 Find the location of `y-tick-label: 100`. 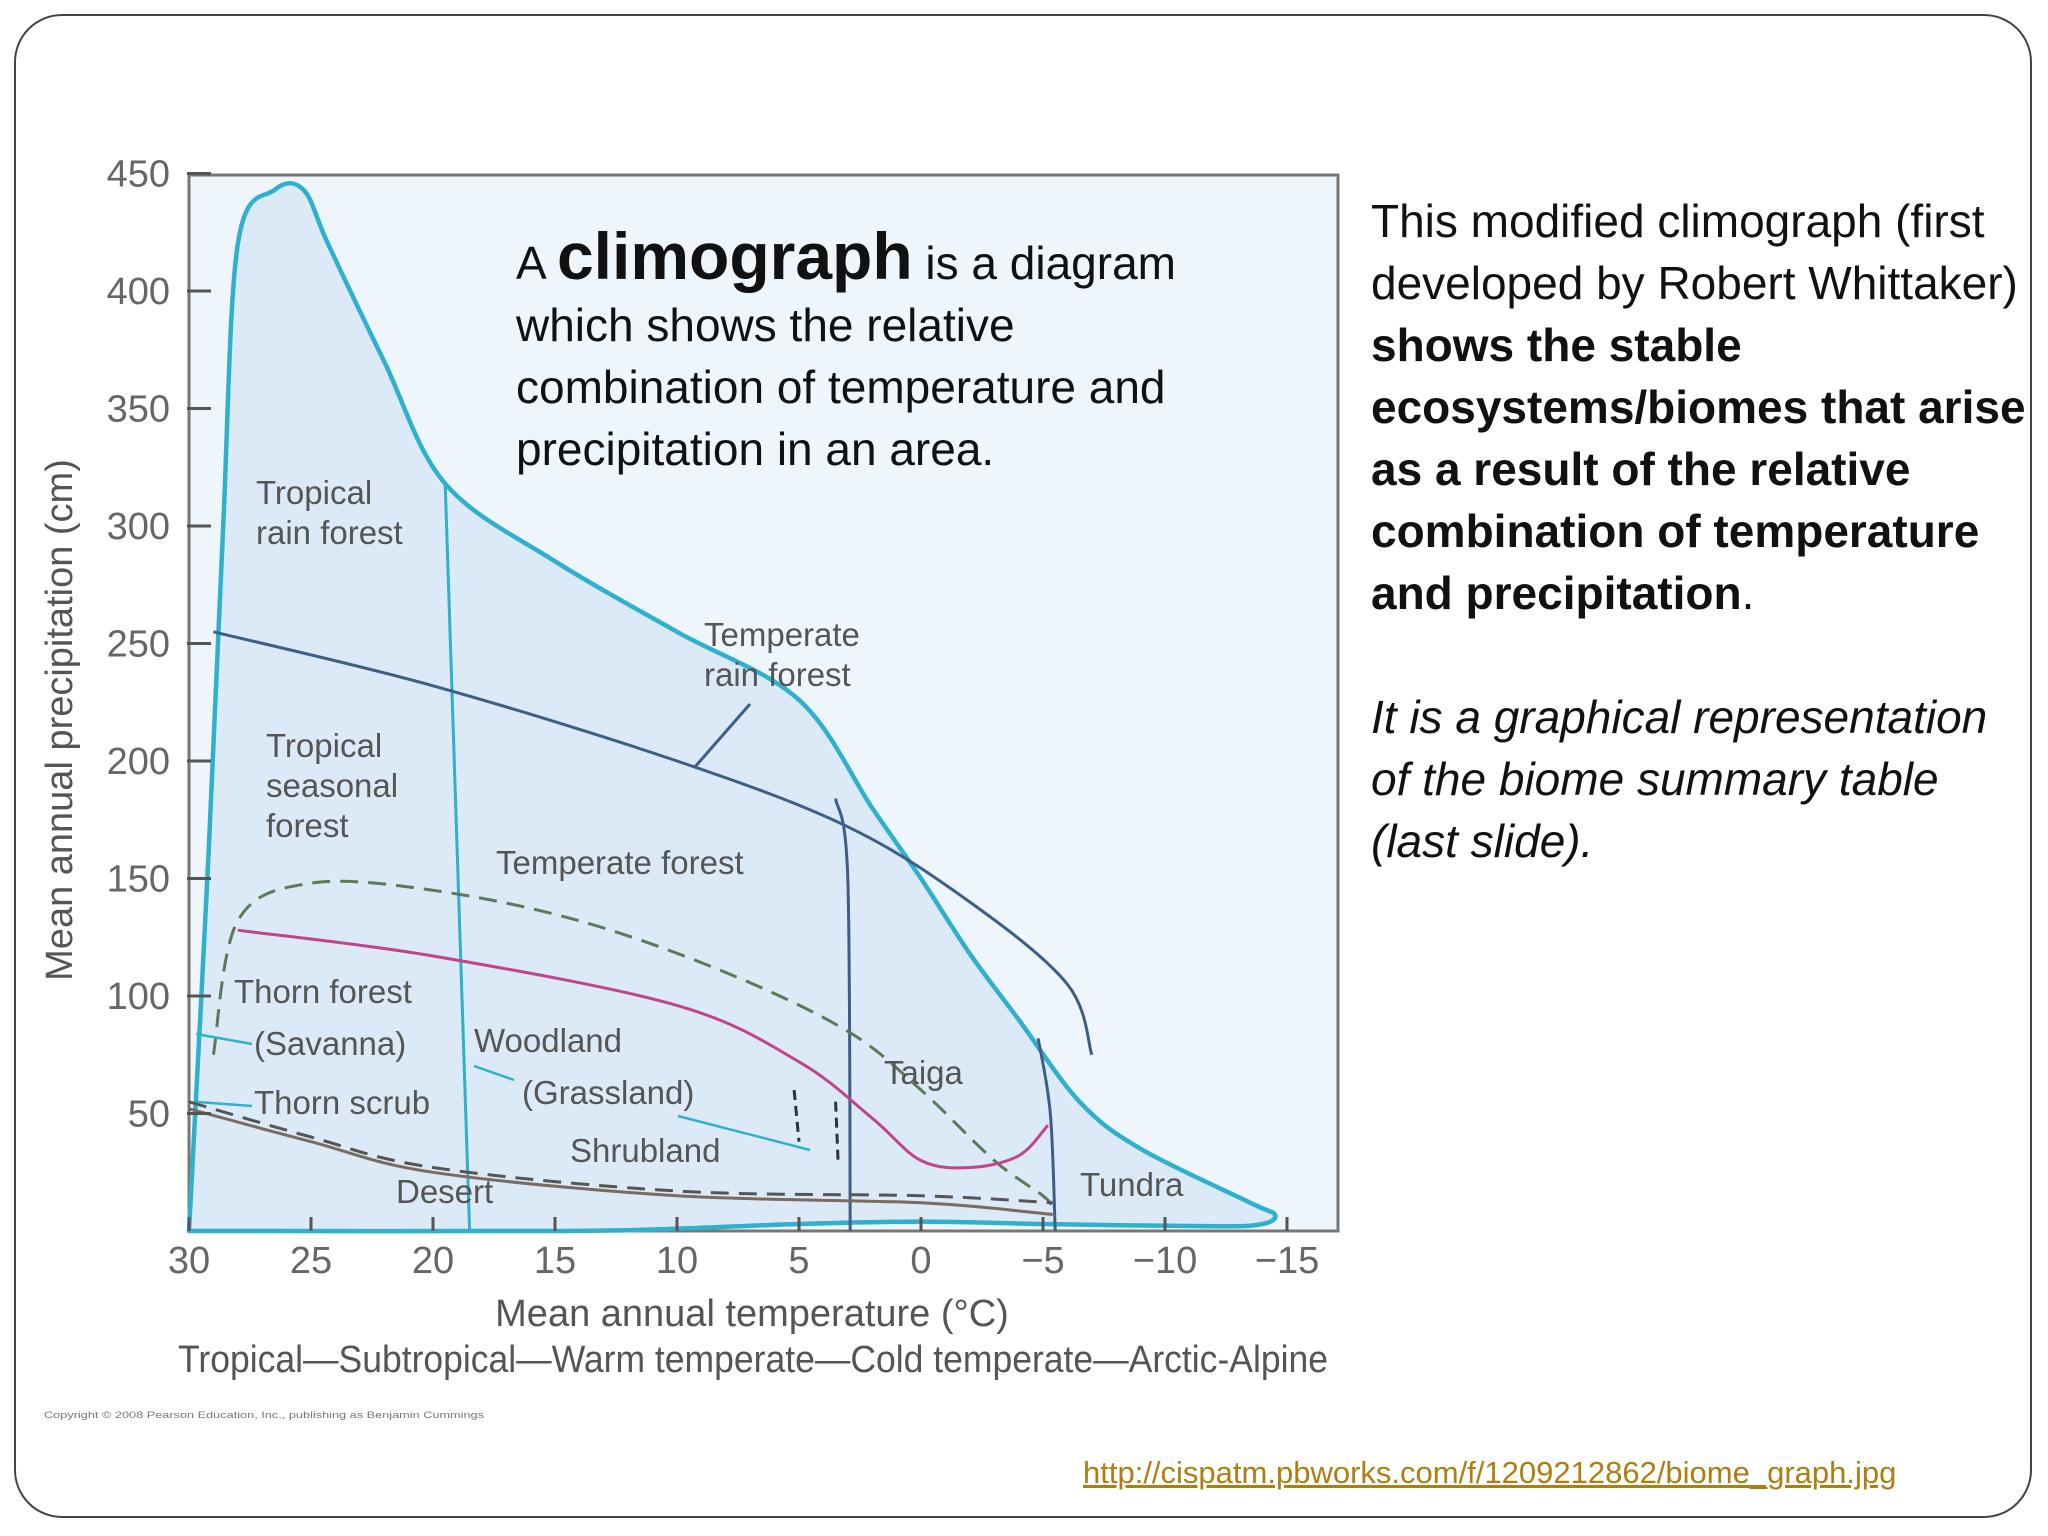

y-tick-label: 100 is located at coordinates (138, 997).